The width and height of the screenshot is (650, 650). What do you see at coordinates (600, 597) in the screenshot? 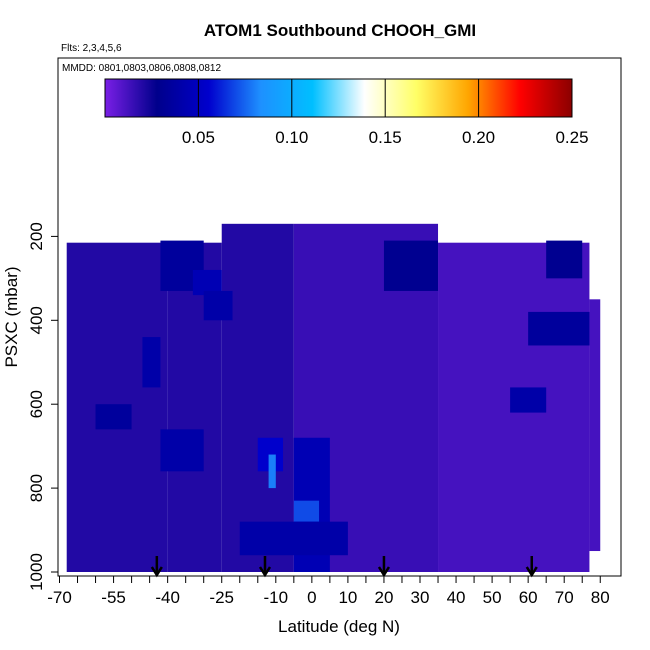
I see `x-tick-label: 80` at bounding box center [600, 597].